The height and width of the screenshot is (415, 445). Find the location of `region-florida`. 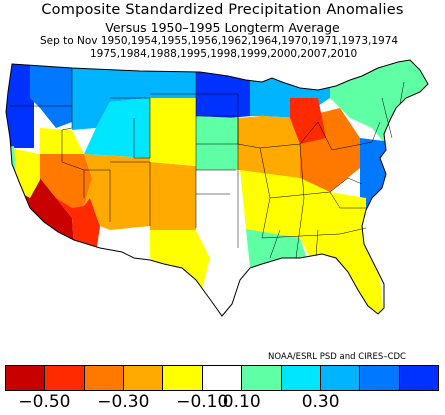

region-florida is located at coordinates (342, 272).